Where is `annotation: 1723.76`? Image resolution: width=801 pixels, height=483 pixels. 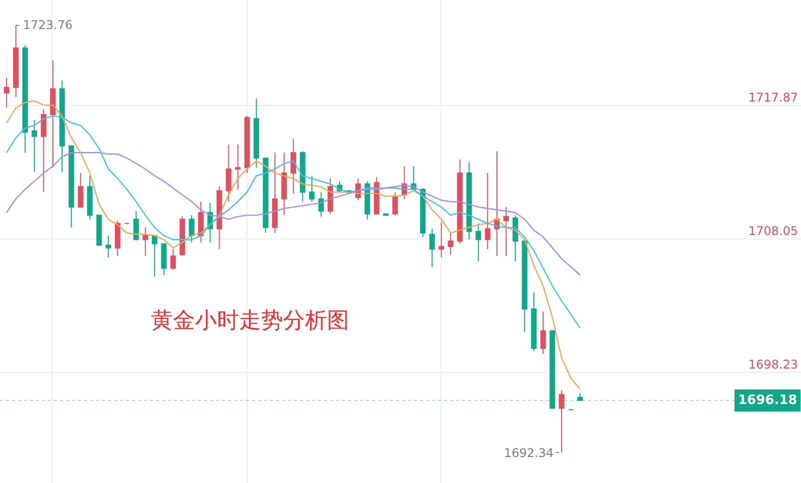
annotation: 1723.76 is located at coordinates (48, 25).